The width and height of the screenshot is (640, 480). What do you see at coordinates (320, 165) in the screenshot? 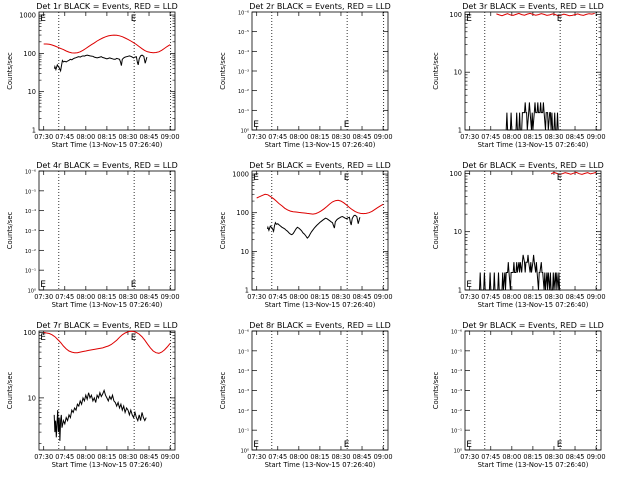
I see `chart-title: Det 5r BLACK = Events, RED = LLD` at bounding box center [320, 165].